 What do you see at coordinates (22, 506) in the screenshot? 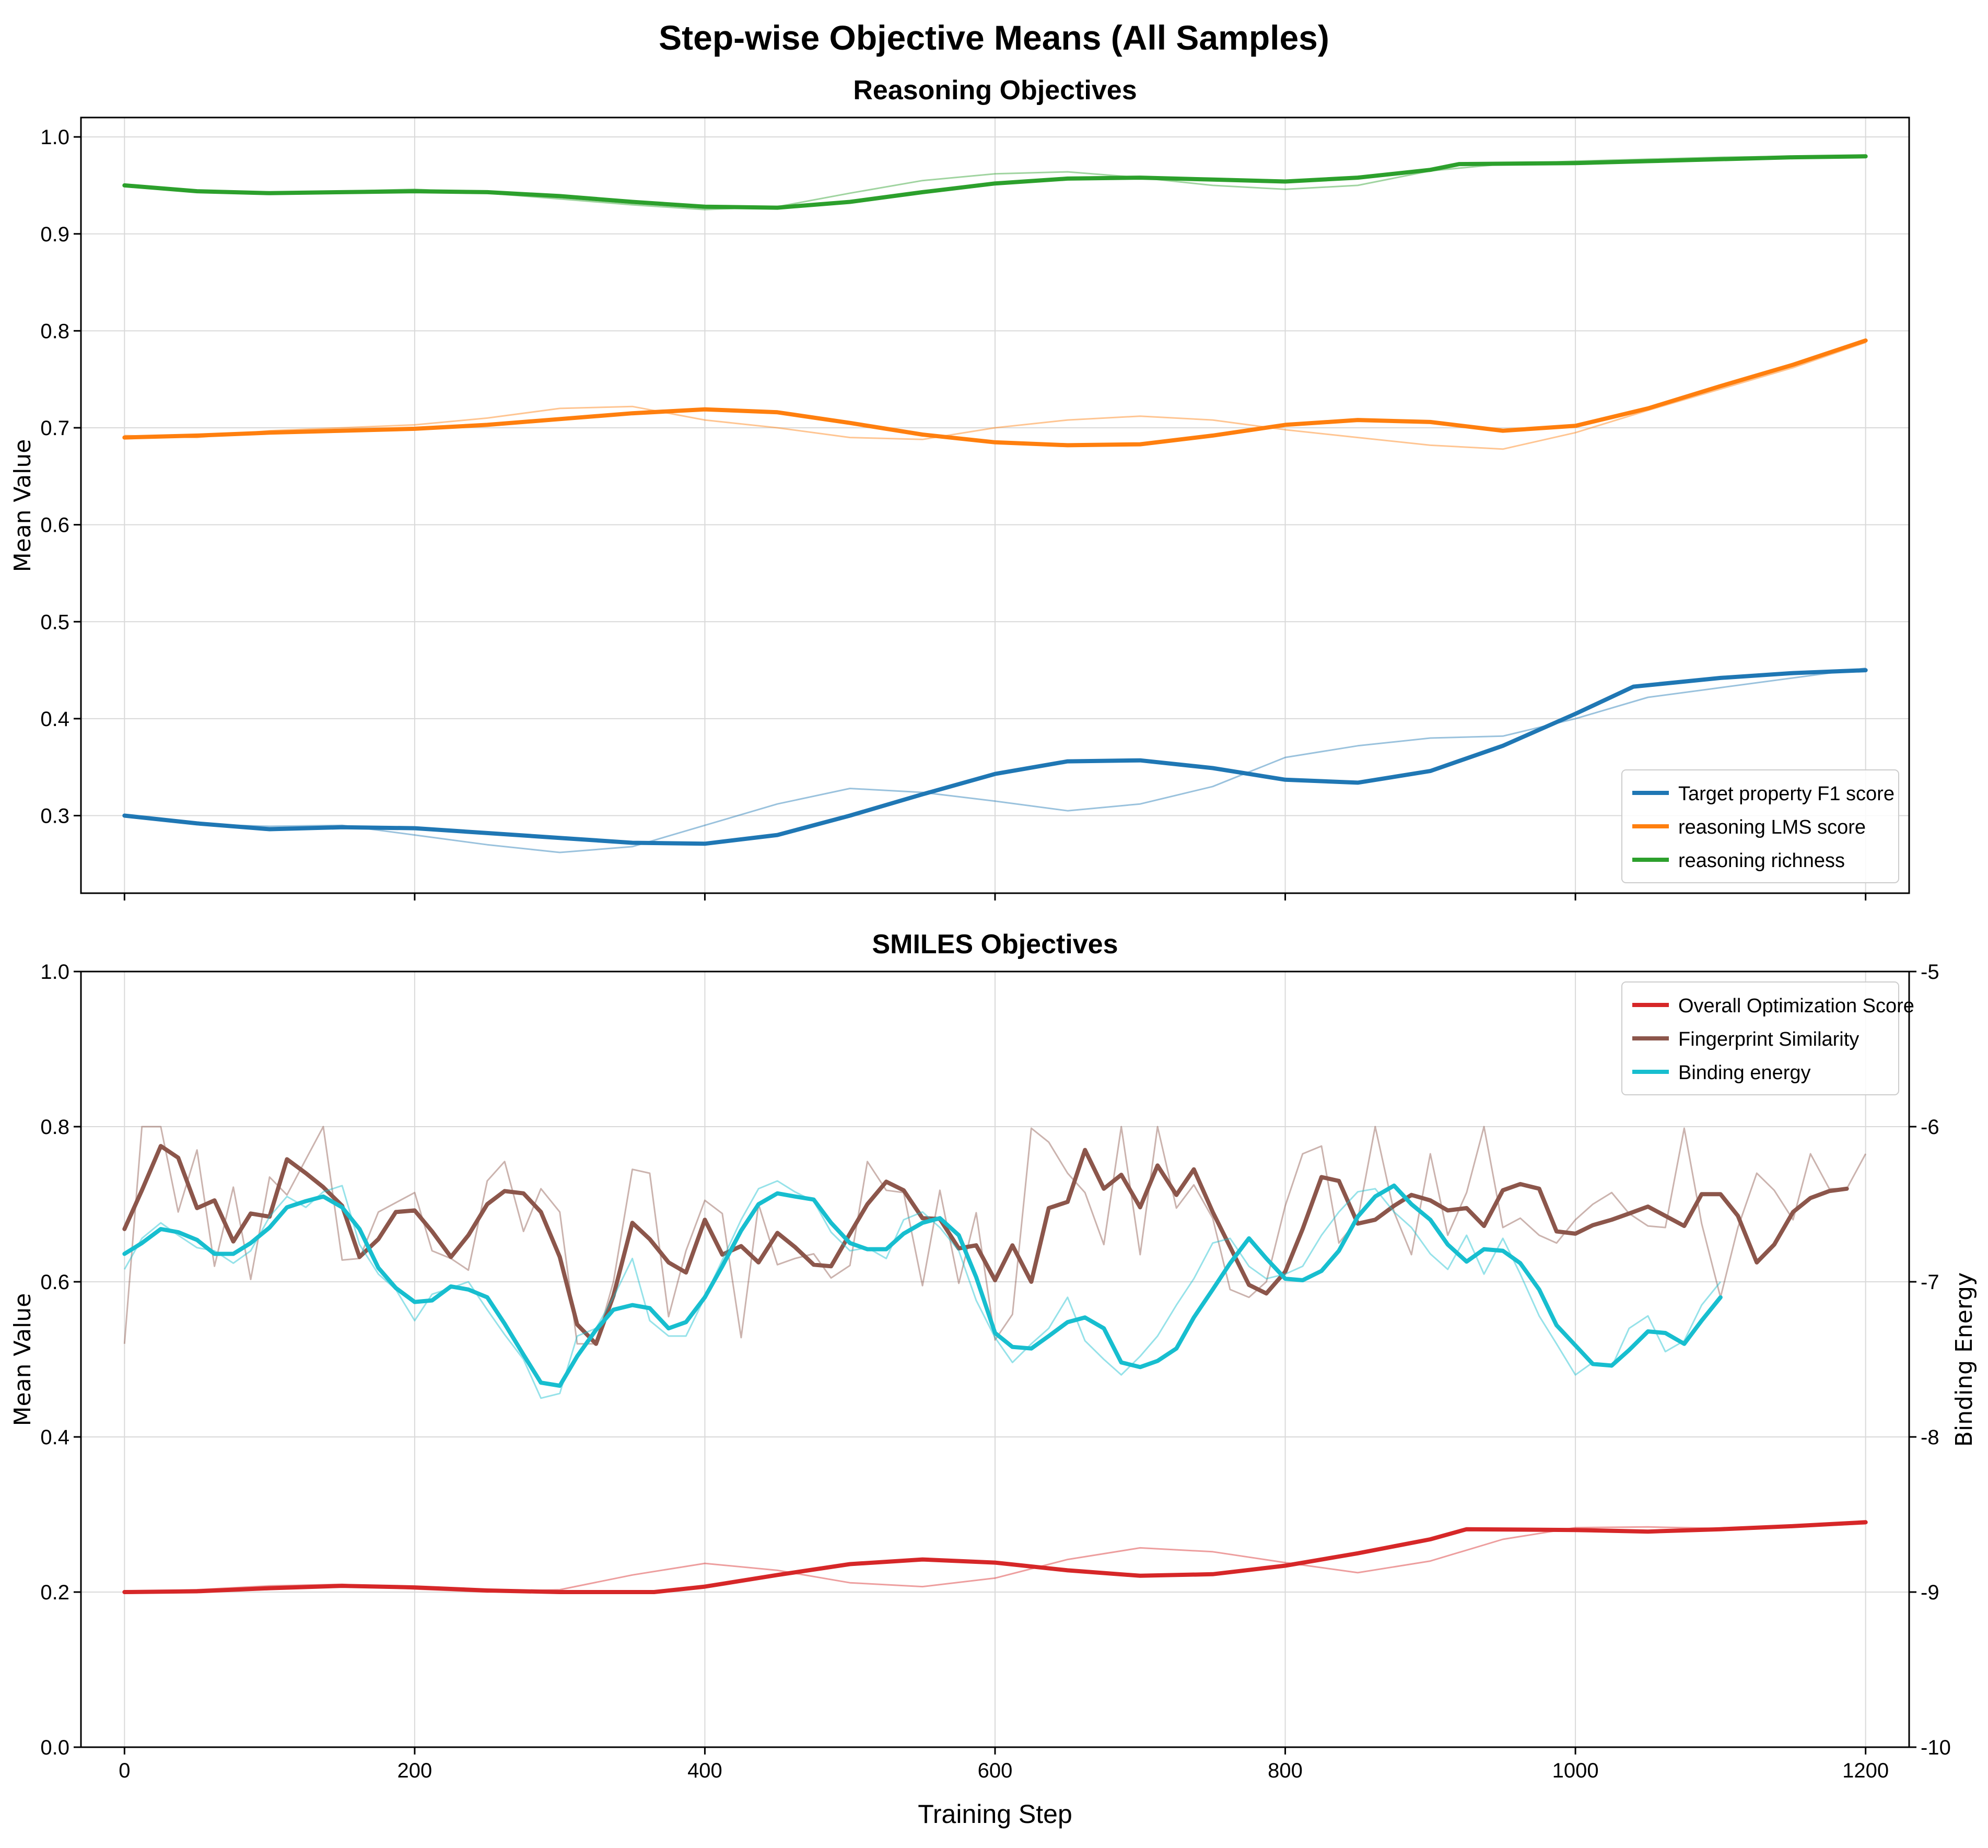
I see `reasoning-y-axis-label: Mean Value` at bounding box center [22, 506].